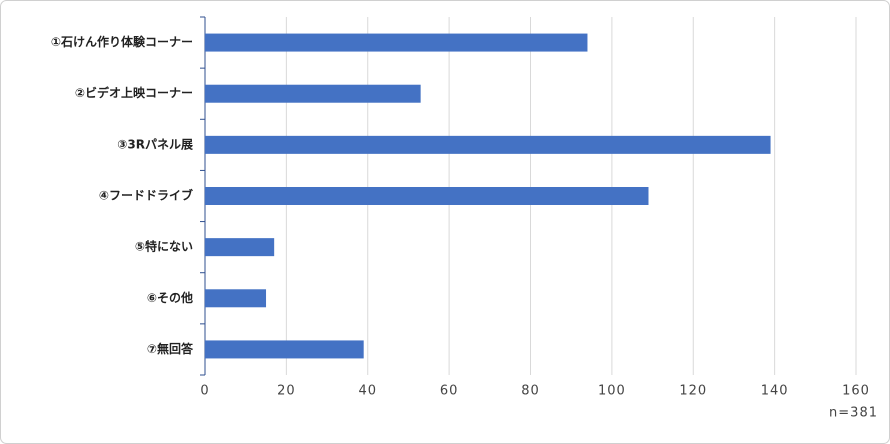  Describe the element at coordinates (170, 297) in the screenshot. I see `y-tick-label: ⑥その他` at that location.